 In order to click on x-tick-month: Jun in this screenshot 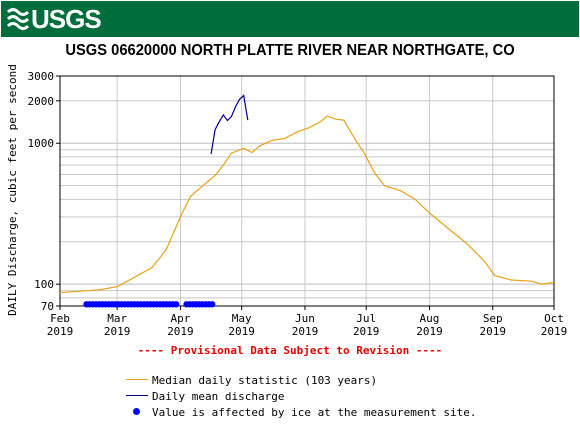, I will do `click(305, 318)`.